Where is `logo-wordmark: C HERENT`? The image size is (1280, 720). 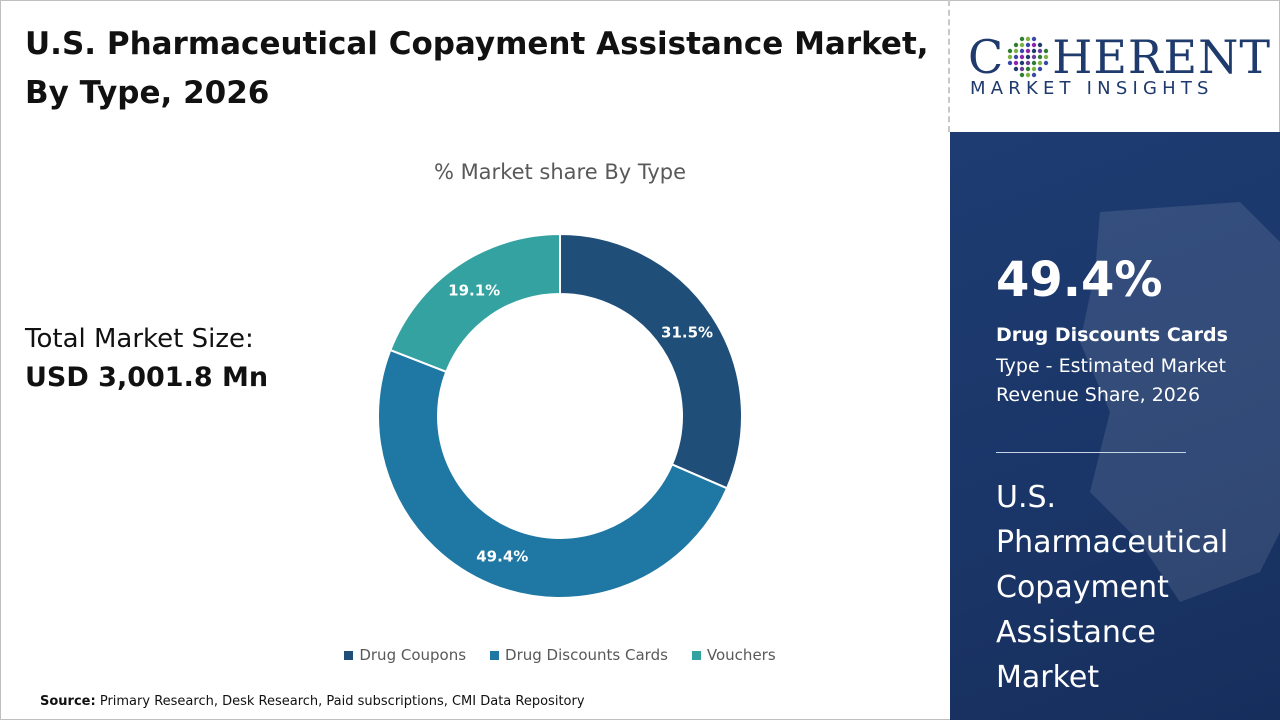 logo-wordmark: C HERENT is located at coordinates (1119, 57).